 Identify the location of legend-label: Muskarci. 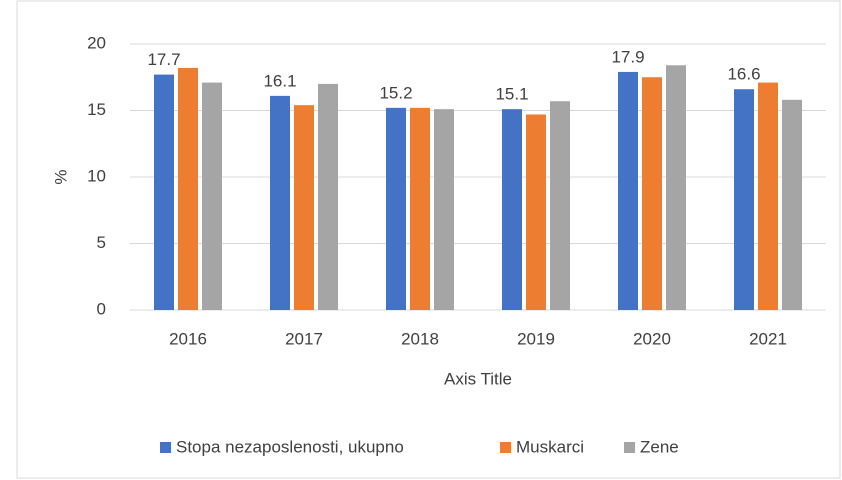
(550, 446).